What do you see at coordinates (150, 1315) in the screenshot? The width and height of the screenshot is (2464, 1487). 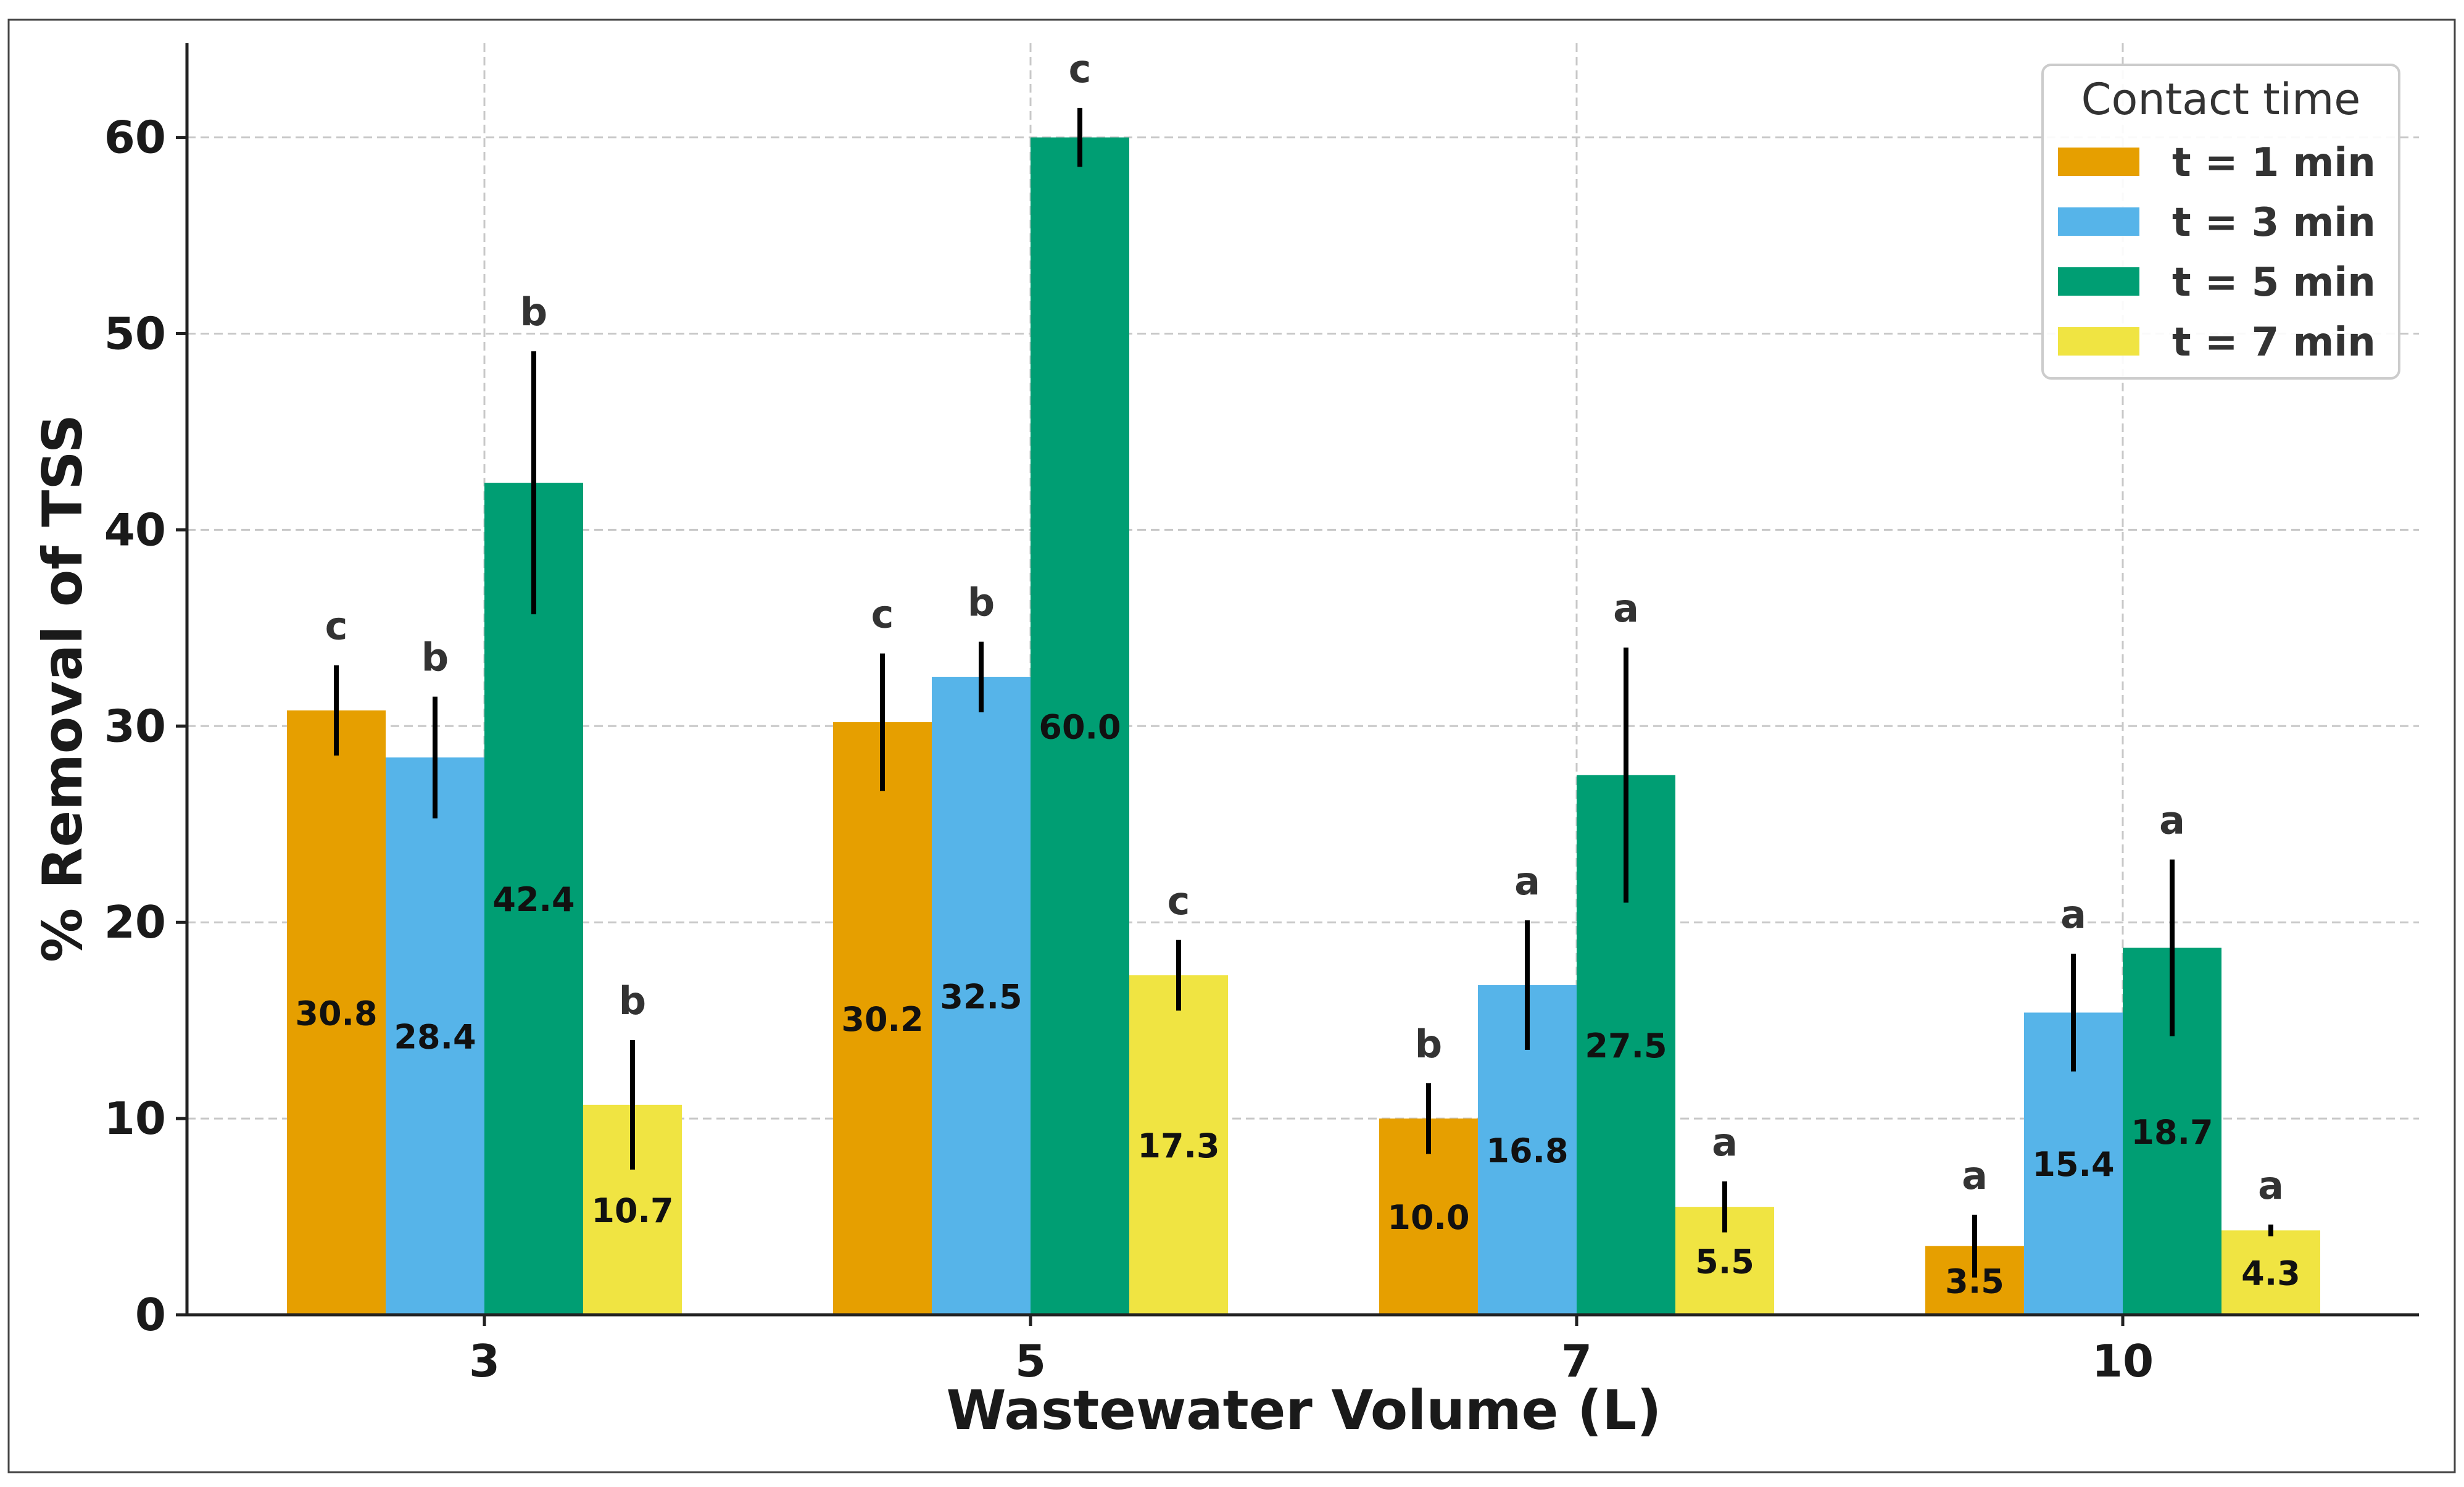 I see `y-tick-label: 0` at bounding box center [150, 1315].